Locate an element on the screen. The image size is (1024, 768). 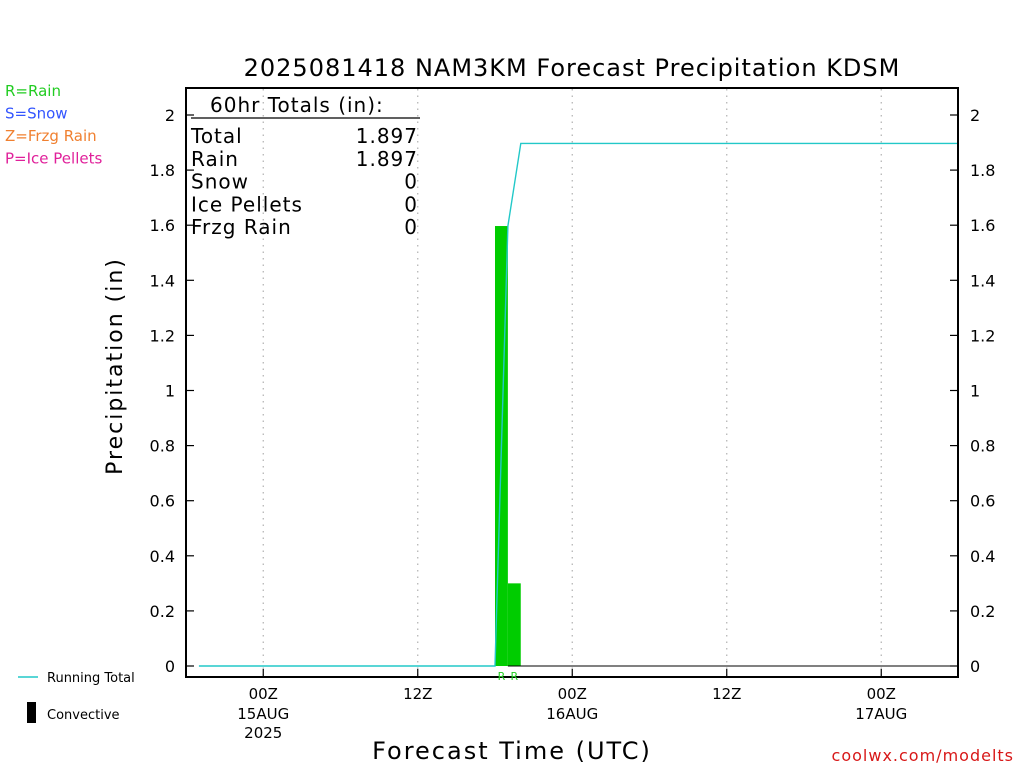
precip-type-legend-item: P=Ice Pellets is located at coordinates (53, 159).